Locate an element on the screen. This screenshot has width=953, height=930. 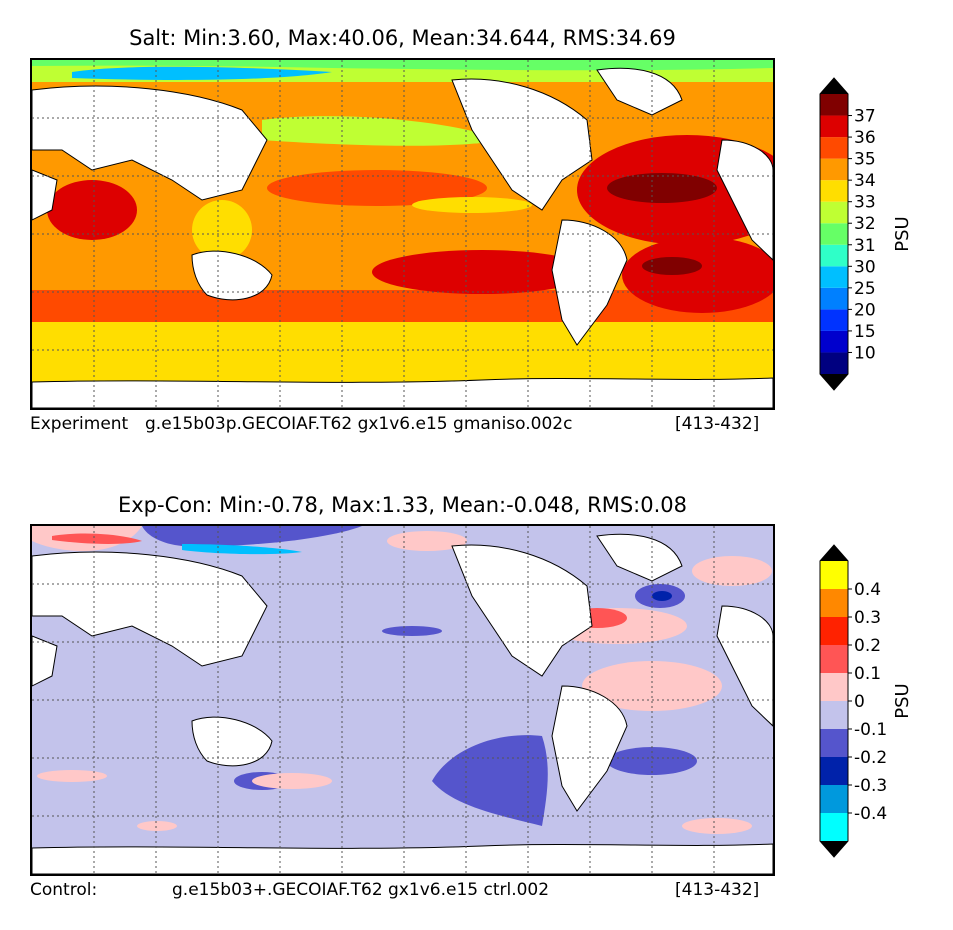
top-colorbar-tick-label: 33 is located at coordinates (865, 203).